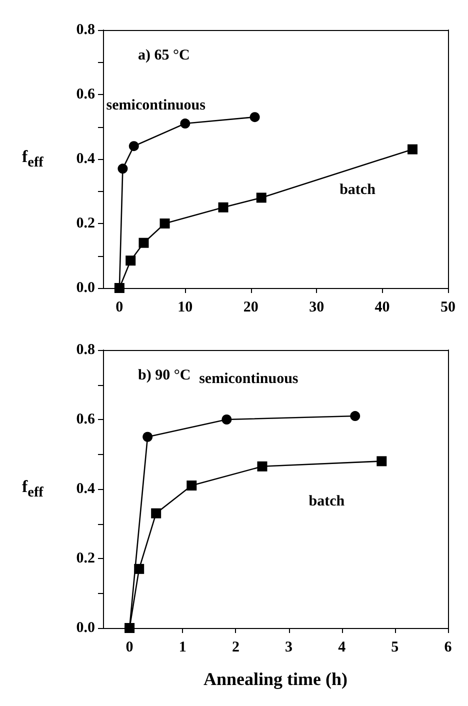  What do you see at coordinates (164, 376) in the screenshot?
I see `annotation: b) 90 °C` at bounding box center [164, 376].